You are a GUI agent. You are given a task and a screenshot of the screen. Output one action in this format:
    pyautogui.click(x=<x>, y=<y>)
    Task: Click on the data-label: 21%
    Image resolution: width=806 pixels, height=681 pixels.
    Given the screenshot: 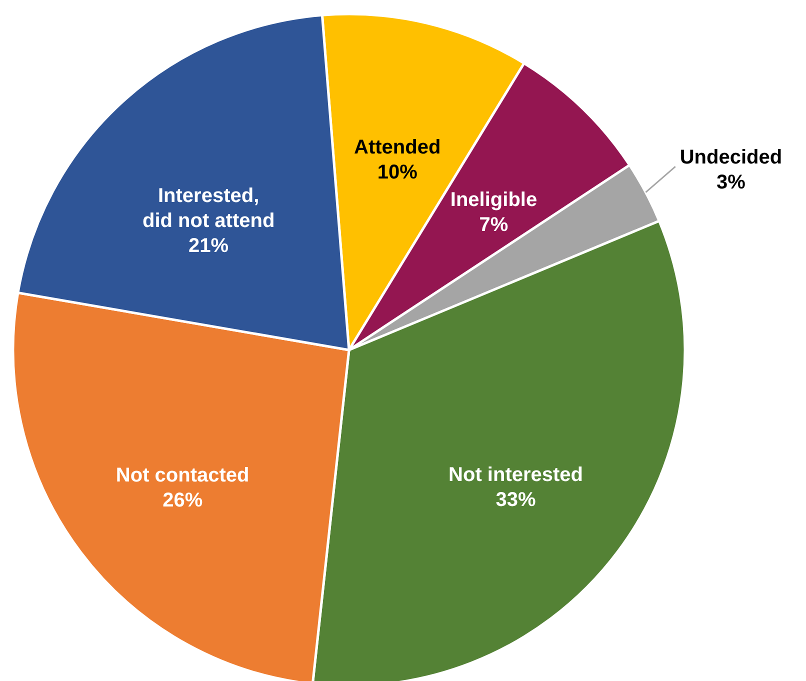 What is the action you would take?
    pyautogui.click(x=208, y=246)
    